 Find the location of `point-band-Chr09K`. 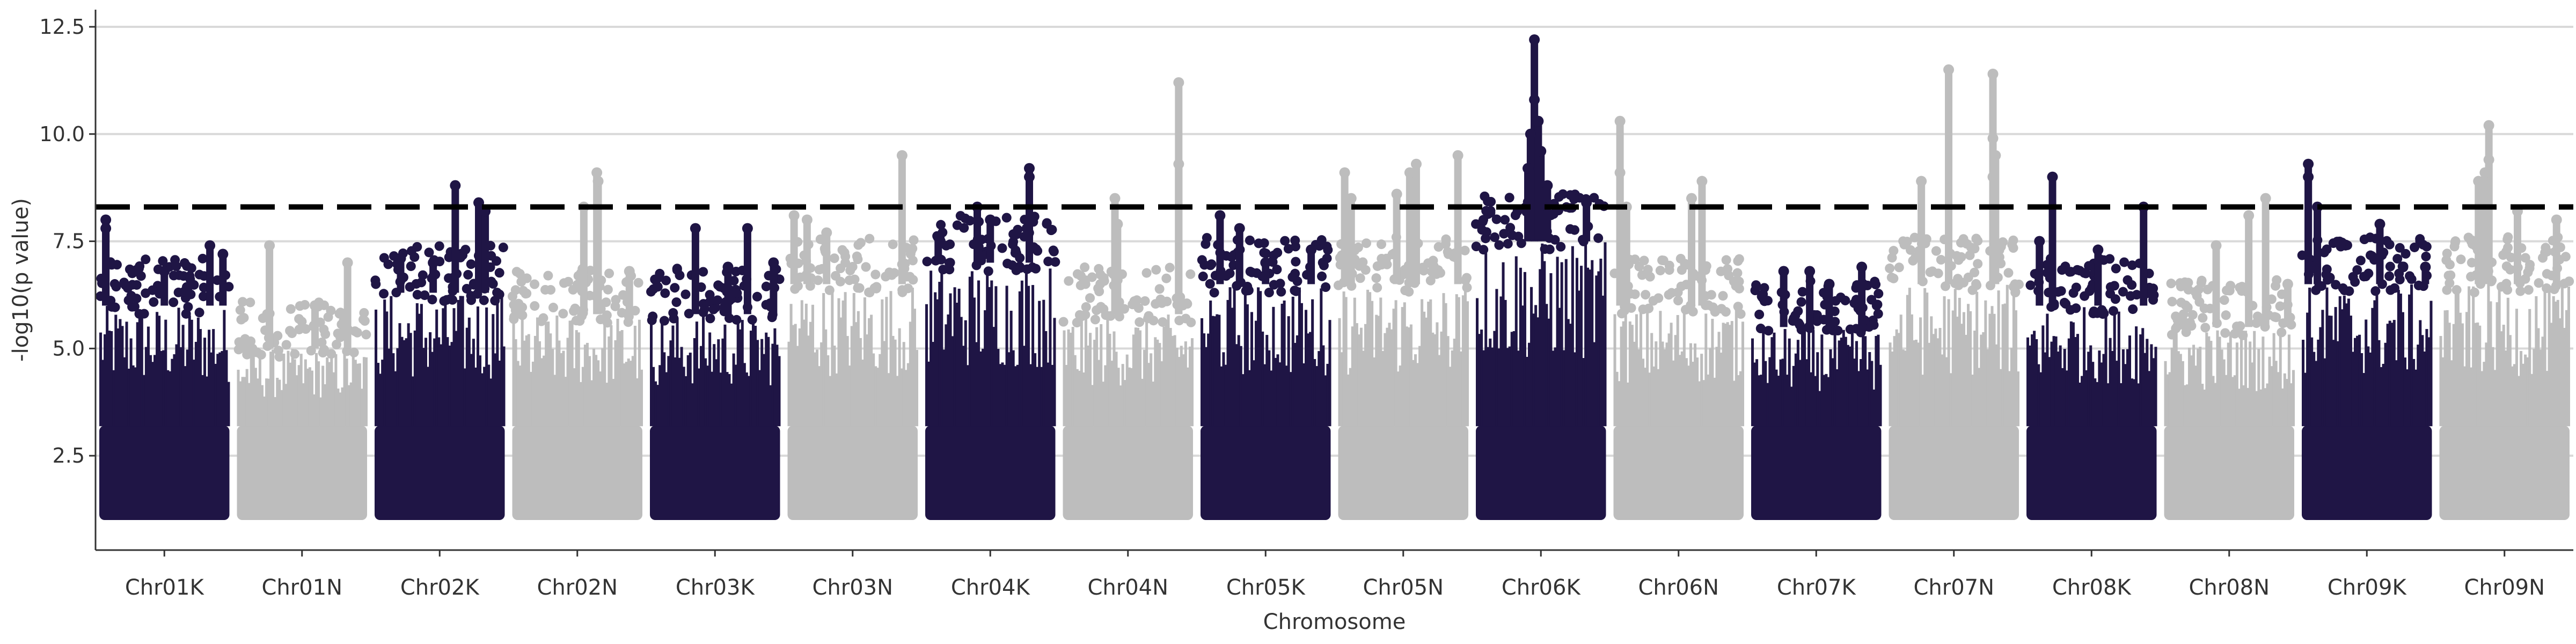

point-band-Chr09K is located at coordinates (2367, 473).